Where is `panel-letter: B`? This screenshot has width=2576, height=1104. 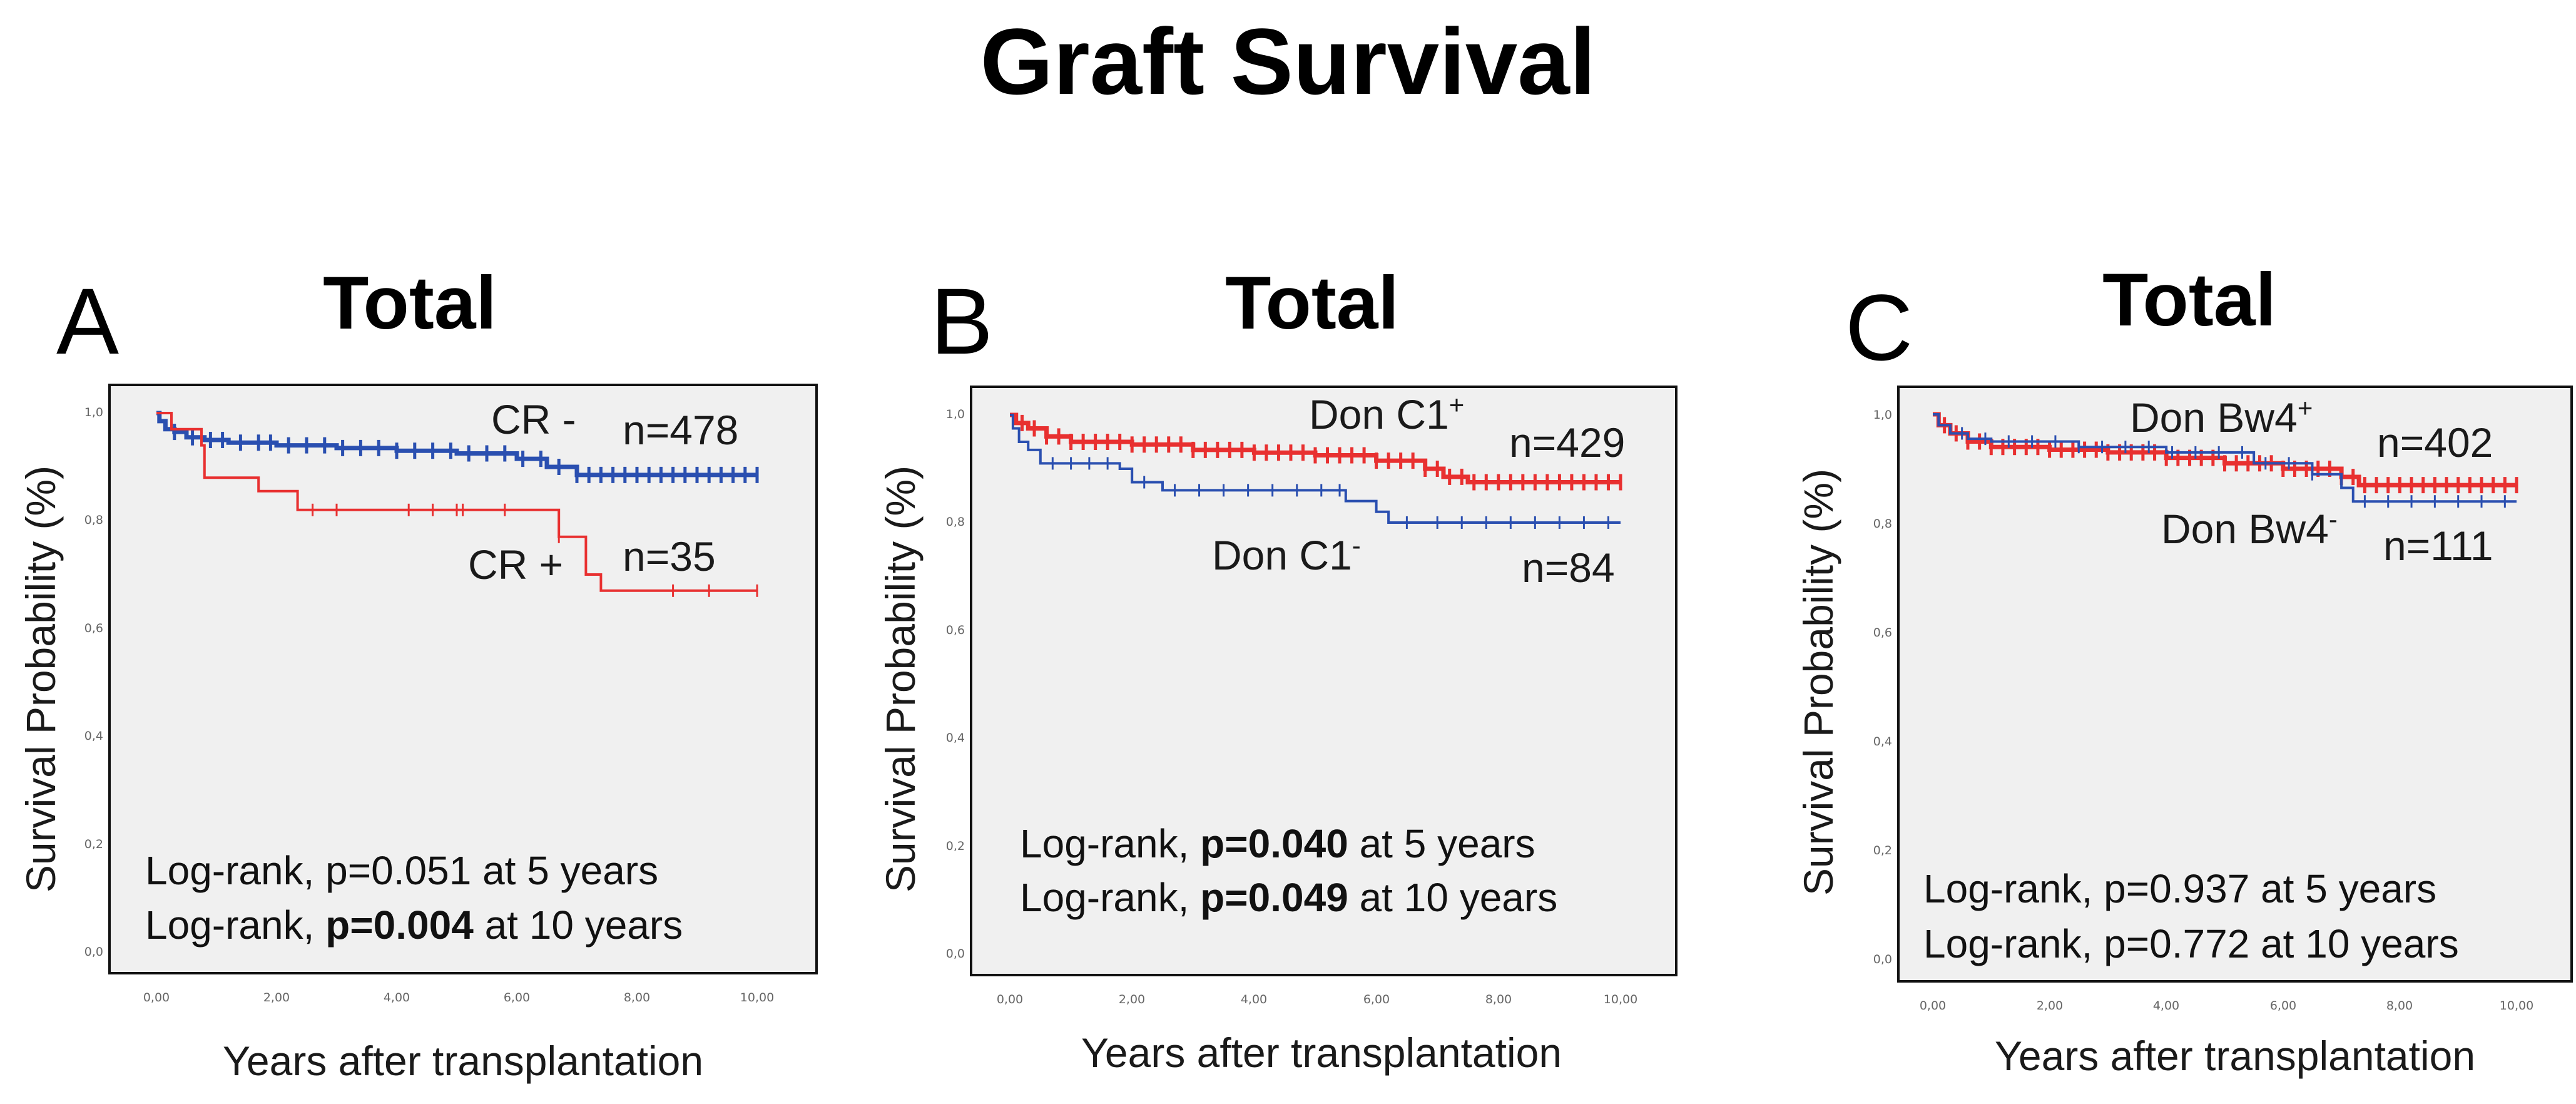
panel-letter: B is located at coordinates (961, 321).